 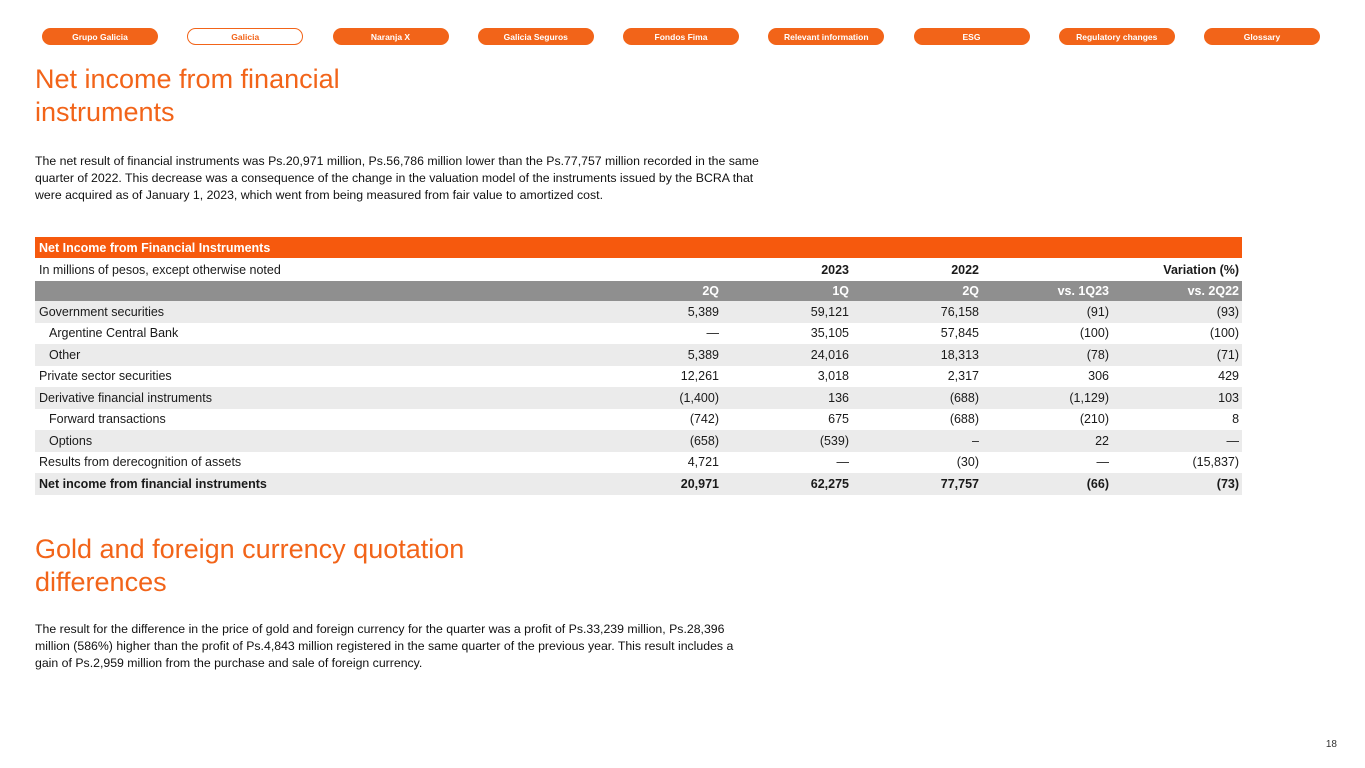 I want to click on row-value: 429, so click(x=1229, y=376).